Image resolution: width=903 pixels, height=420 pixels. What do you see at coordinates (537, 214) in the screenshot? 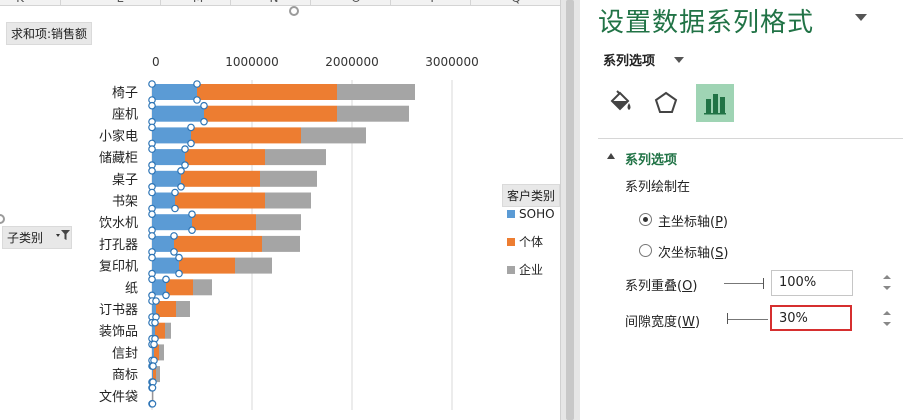
I see `legend-entry: SOHO` at bounding box center [537, 214].